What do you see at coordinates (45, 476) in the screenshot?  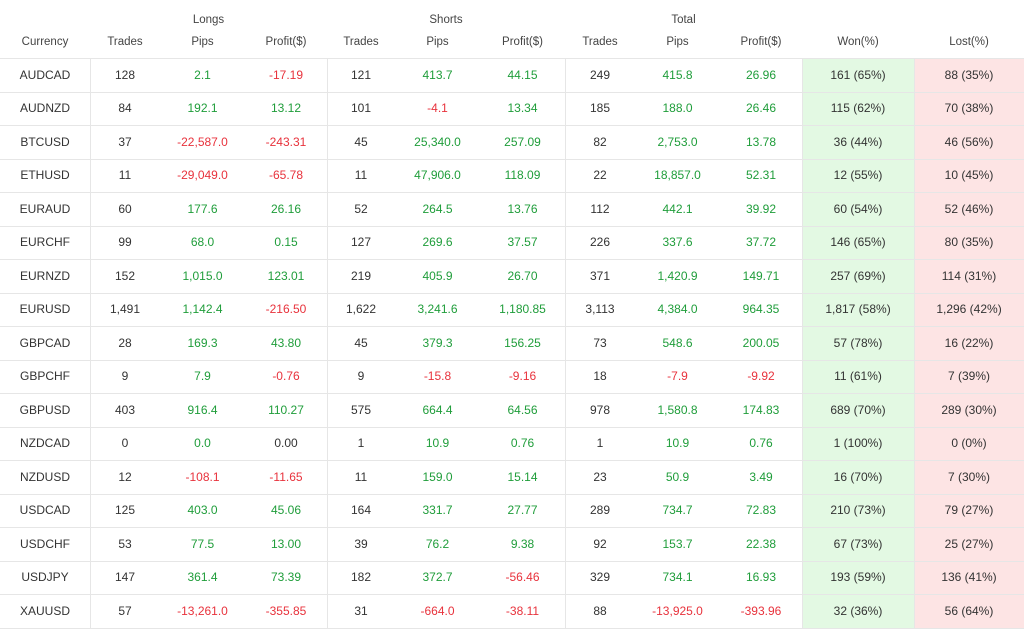 I see `name-cell: NZDUSD` at bounding box center [45, 476].